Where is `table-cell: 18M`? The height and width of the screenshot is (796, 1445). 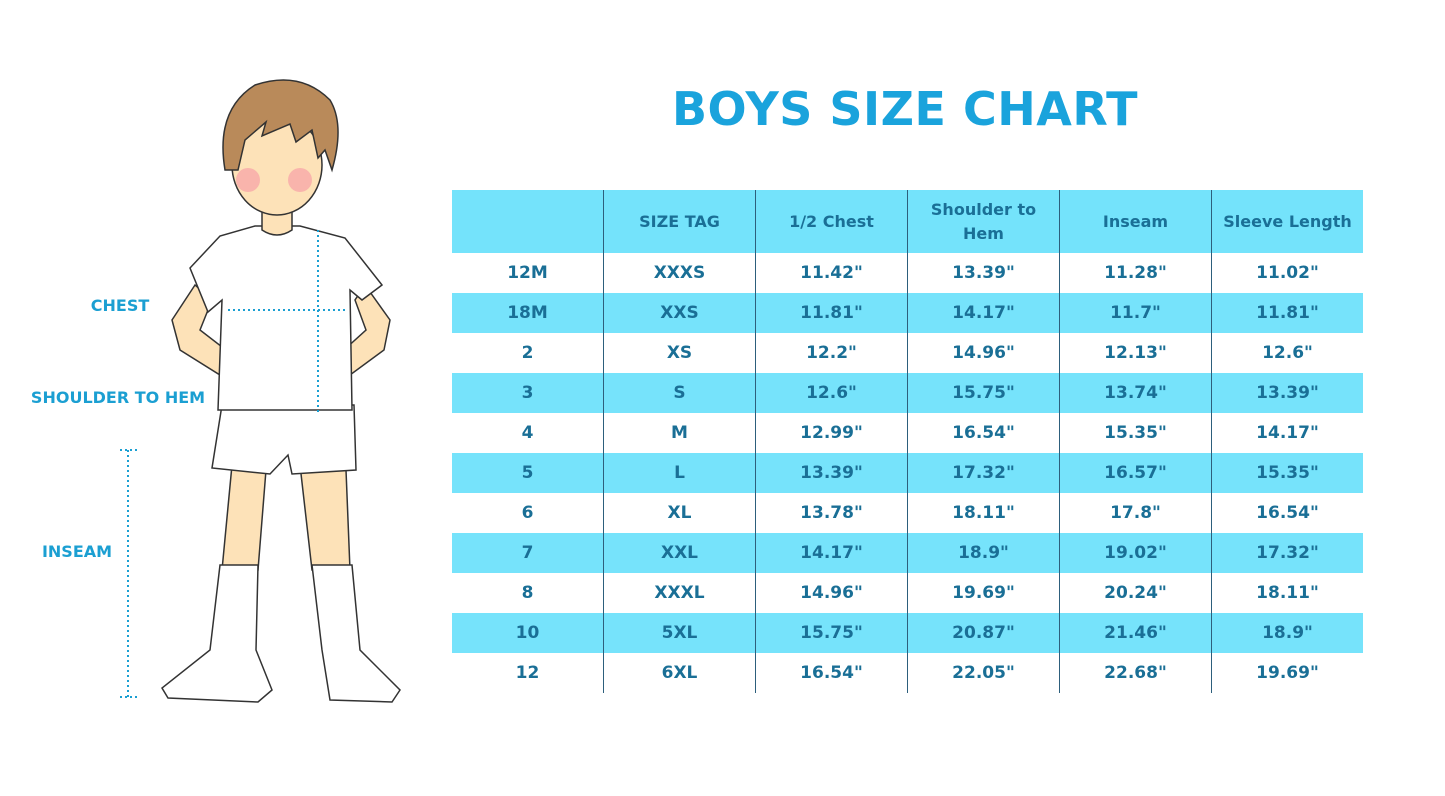
table-cell: 18M is located at coordinates (528, 313).